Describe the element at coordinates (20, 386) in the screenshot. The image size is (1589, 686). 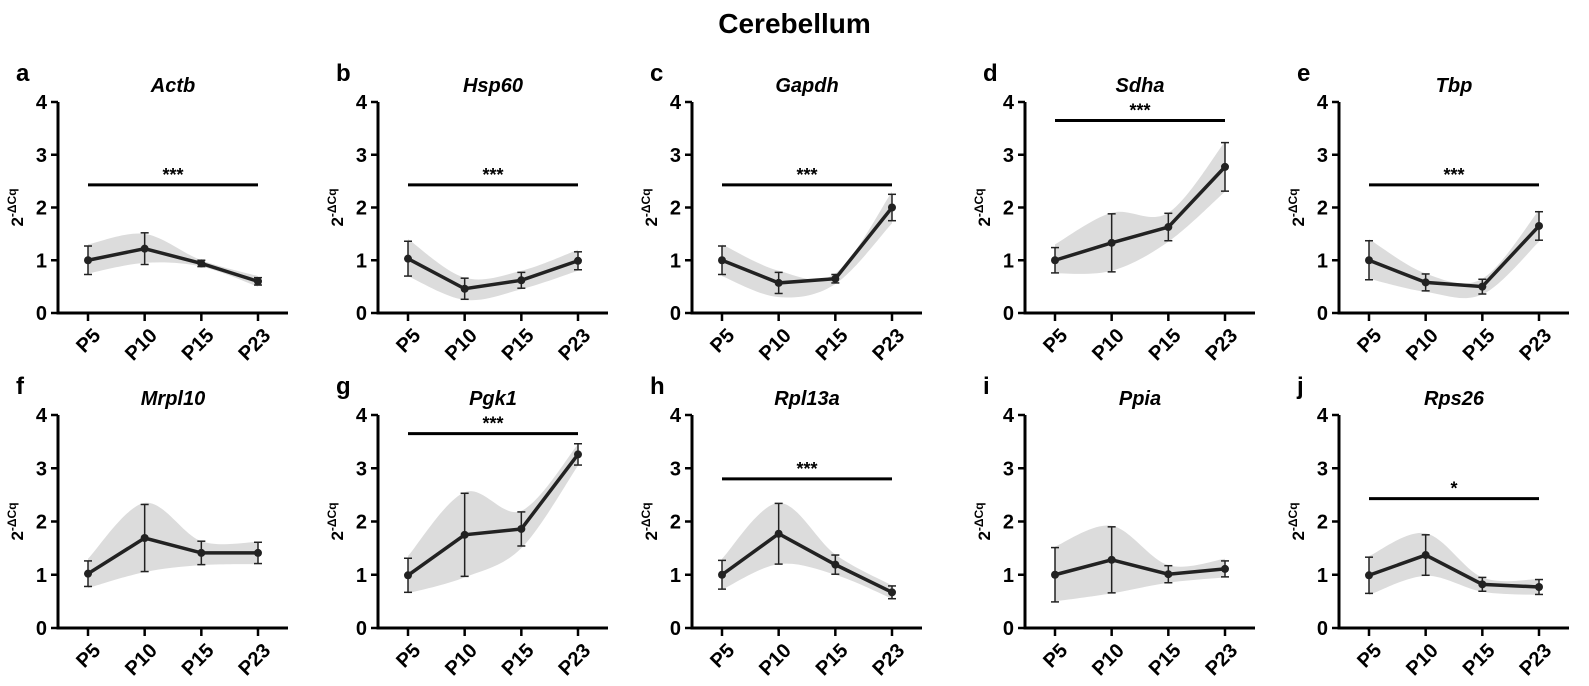
I see `panel-letter: f` at that location.